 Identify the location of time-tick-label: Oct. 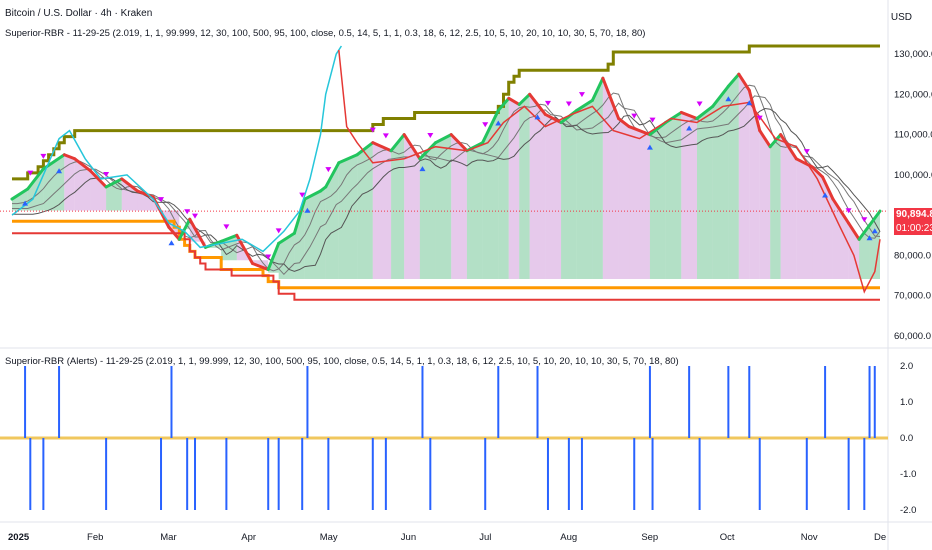
(727, 537).